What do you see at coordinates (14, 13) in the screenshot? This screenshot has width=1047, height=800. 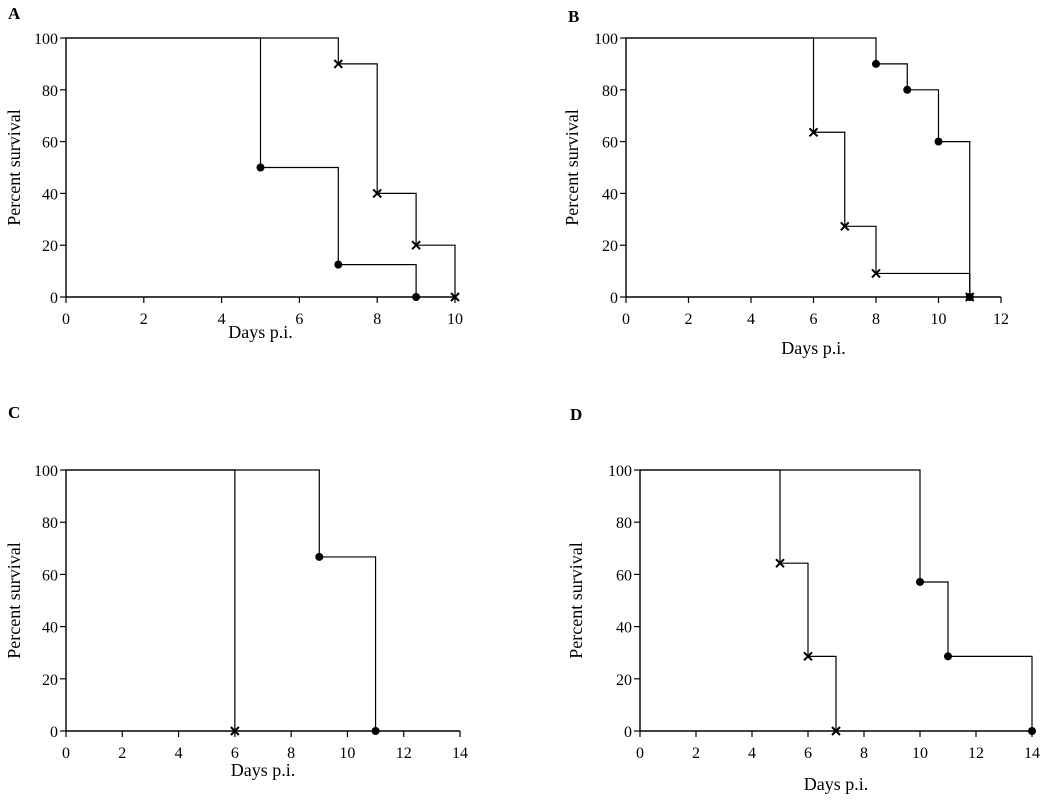 I see `panel-letter: A` at bounding box center [14, 13].